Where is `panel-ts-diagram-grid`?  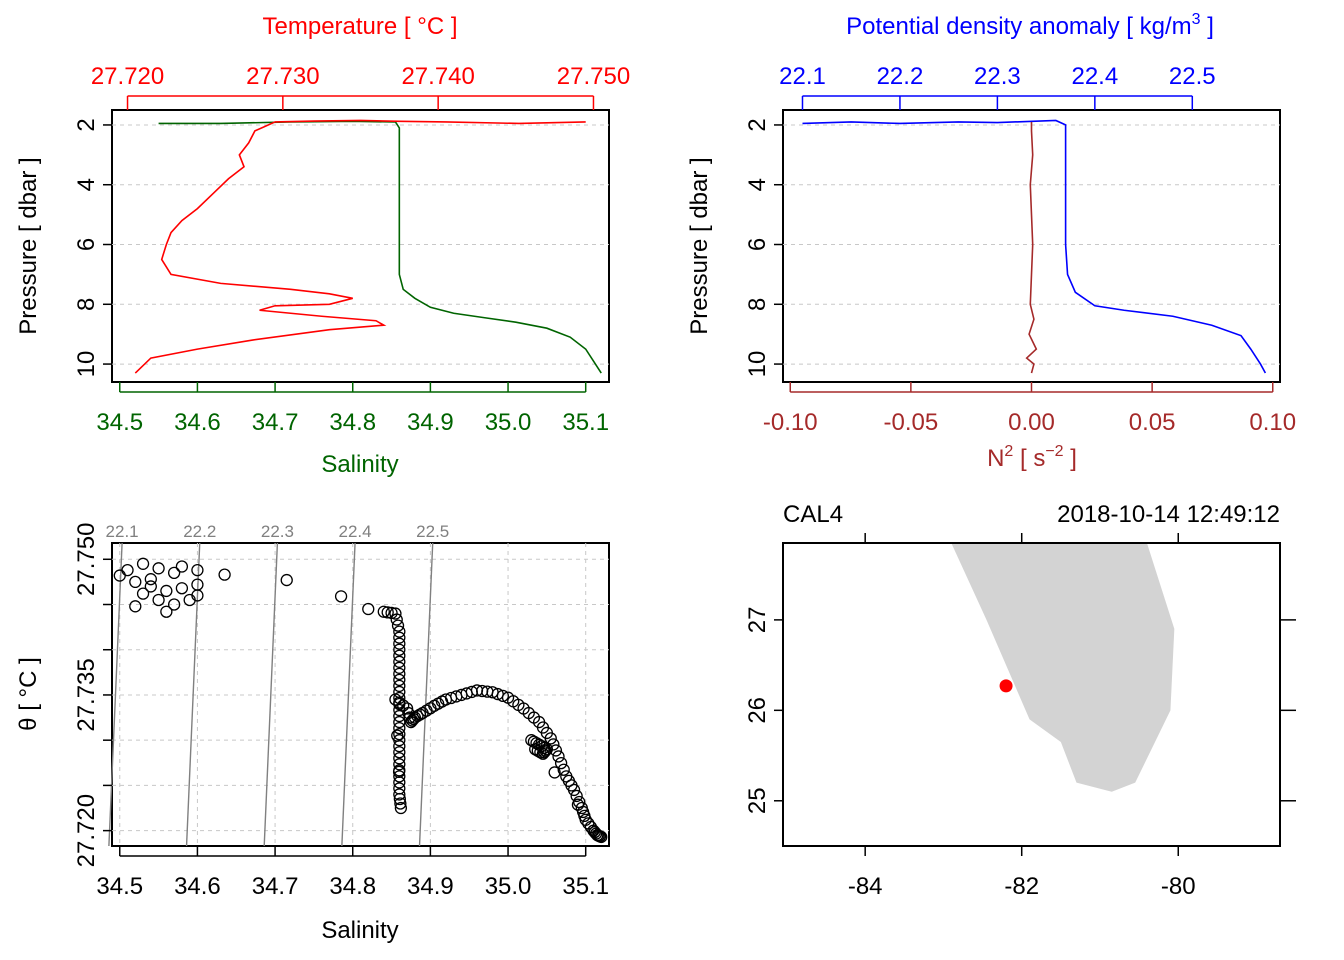 panel-ts-diagram-grid is located at coordinates (360, 694).